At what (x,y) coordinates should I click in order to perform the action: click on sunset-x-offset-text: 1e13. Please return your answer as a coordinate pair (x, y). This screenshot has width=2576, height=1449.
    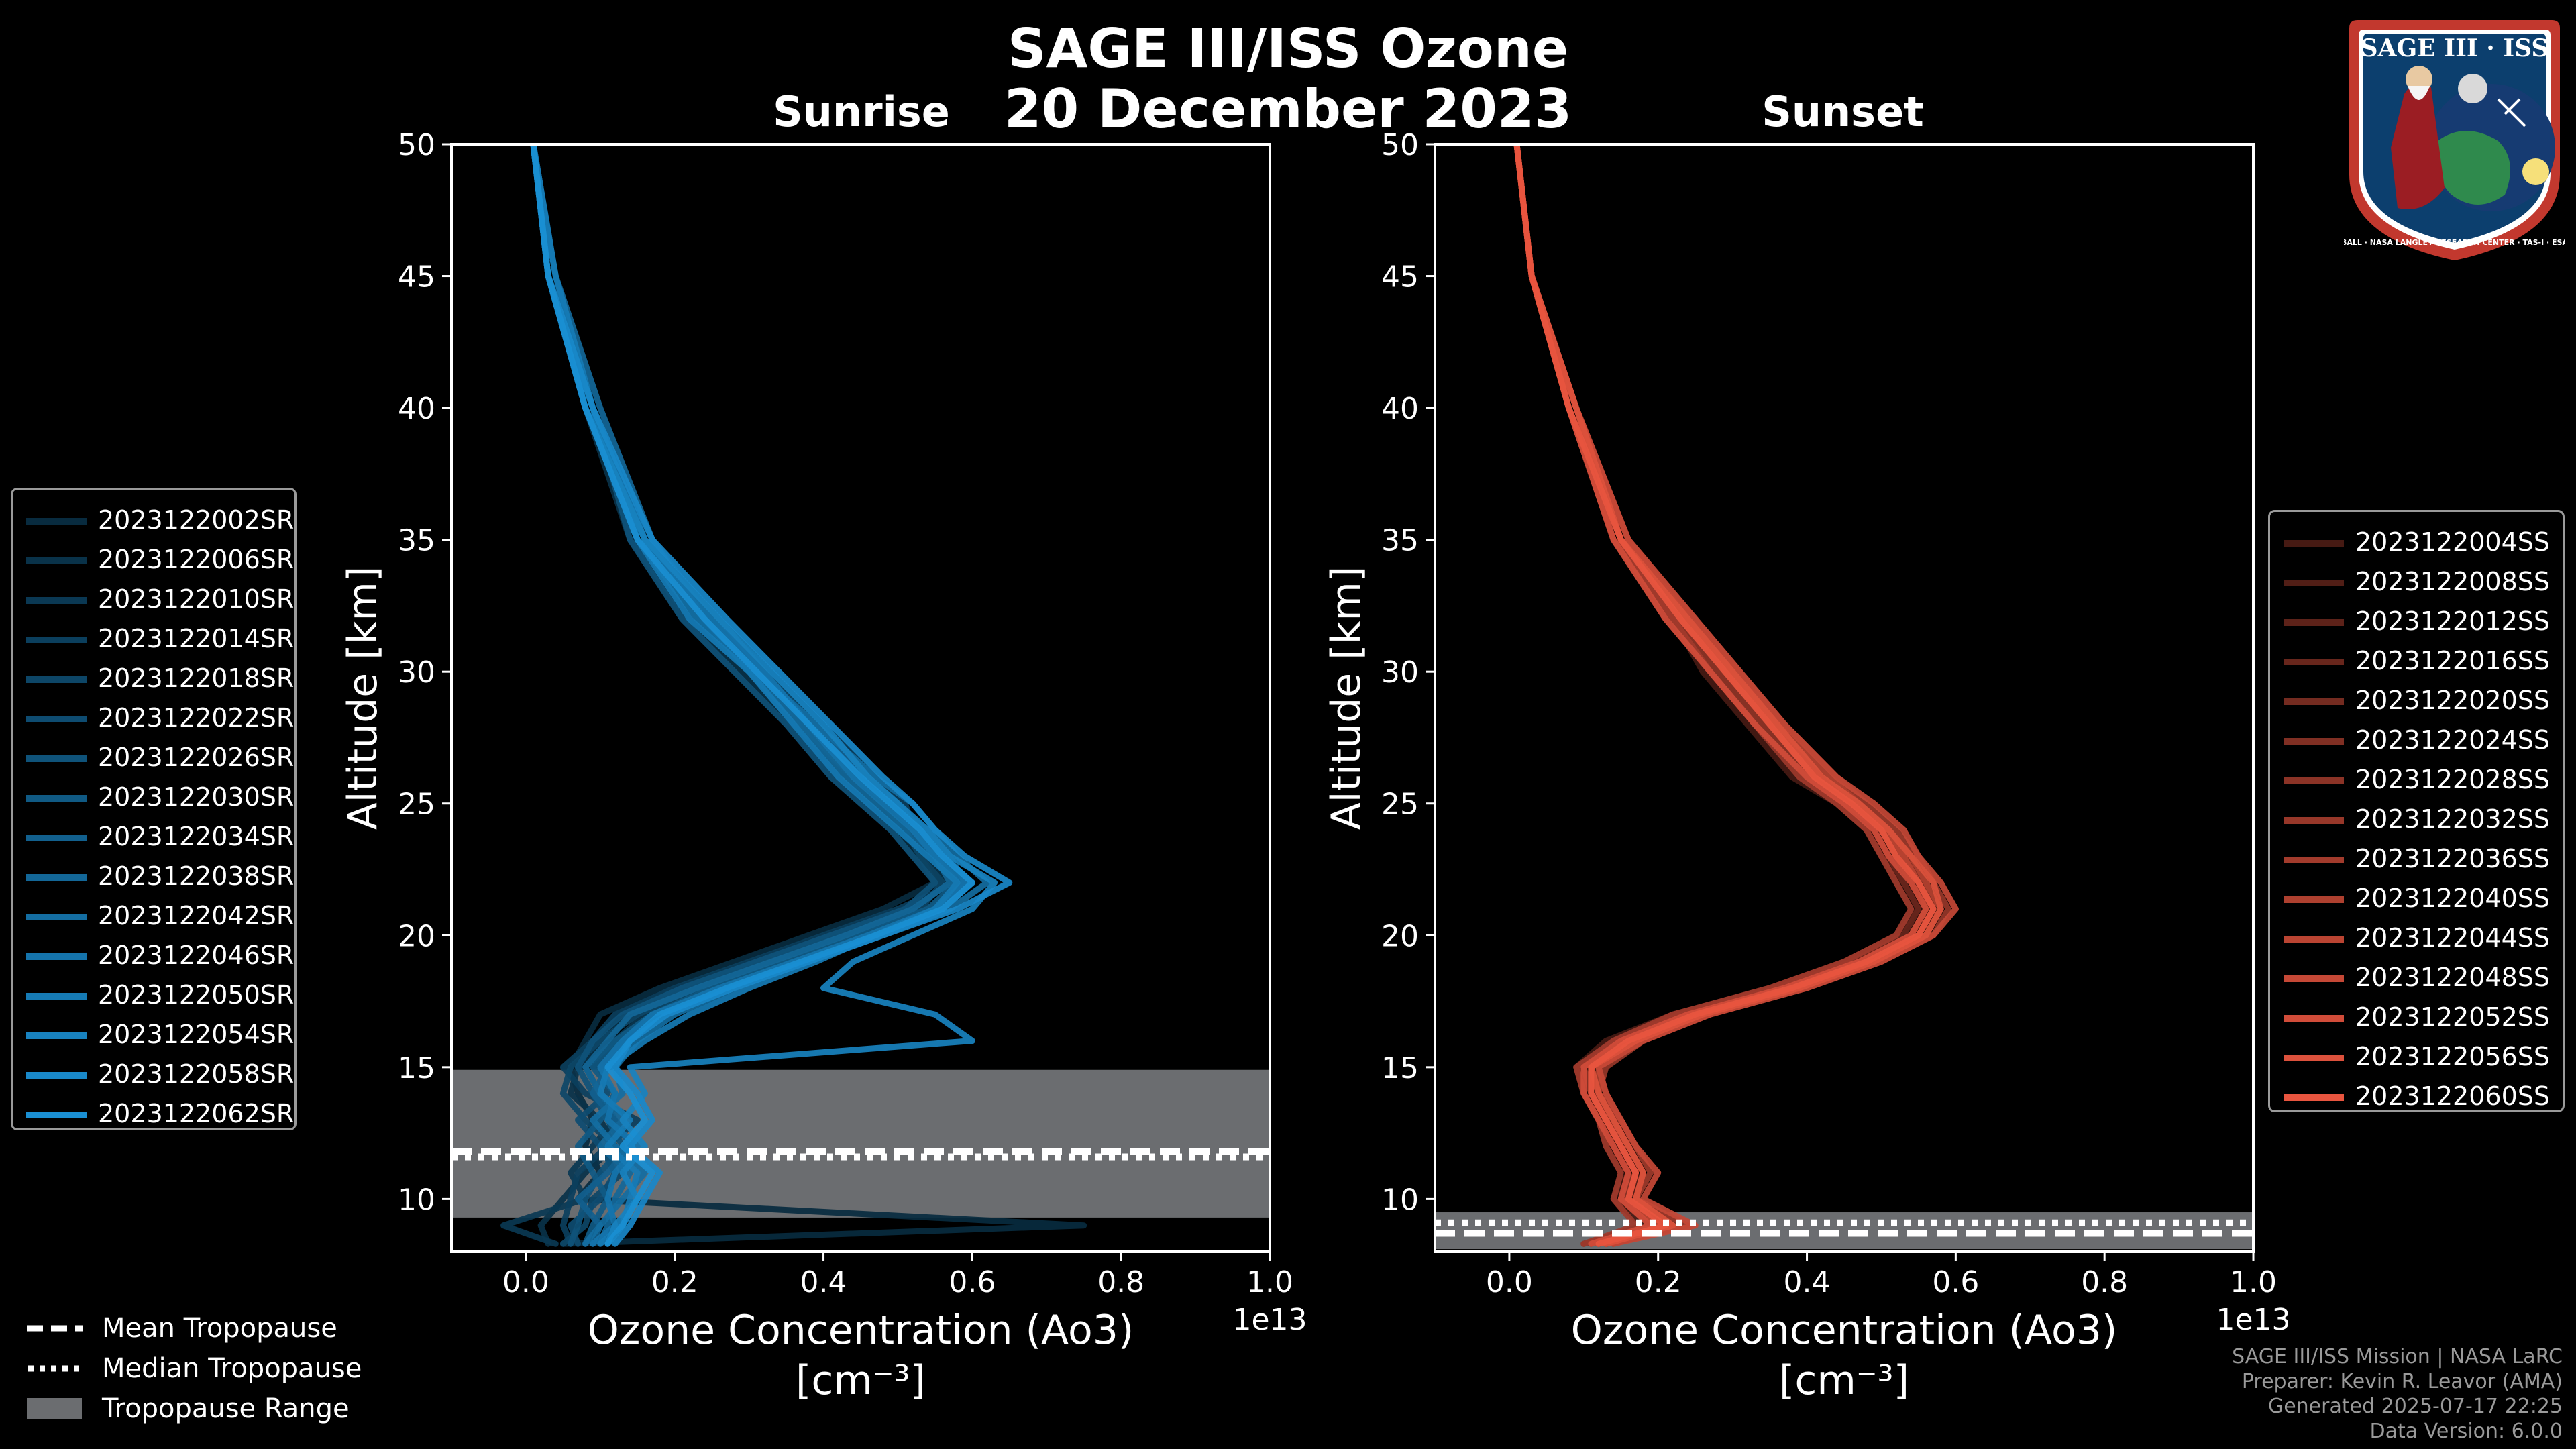
    Looking at the image, I should click on (2253, 1320).